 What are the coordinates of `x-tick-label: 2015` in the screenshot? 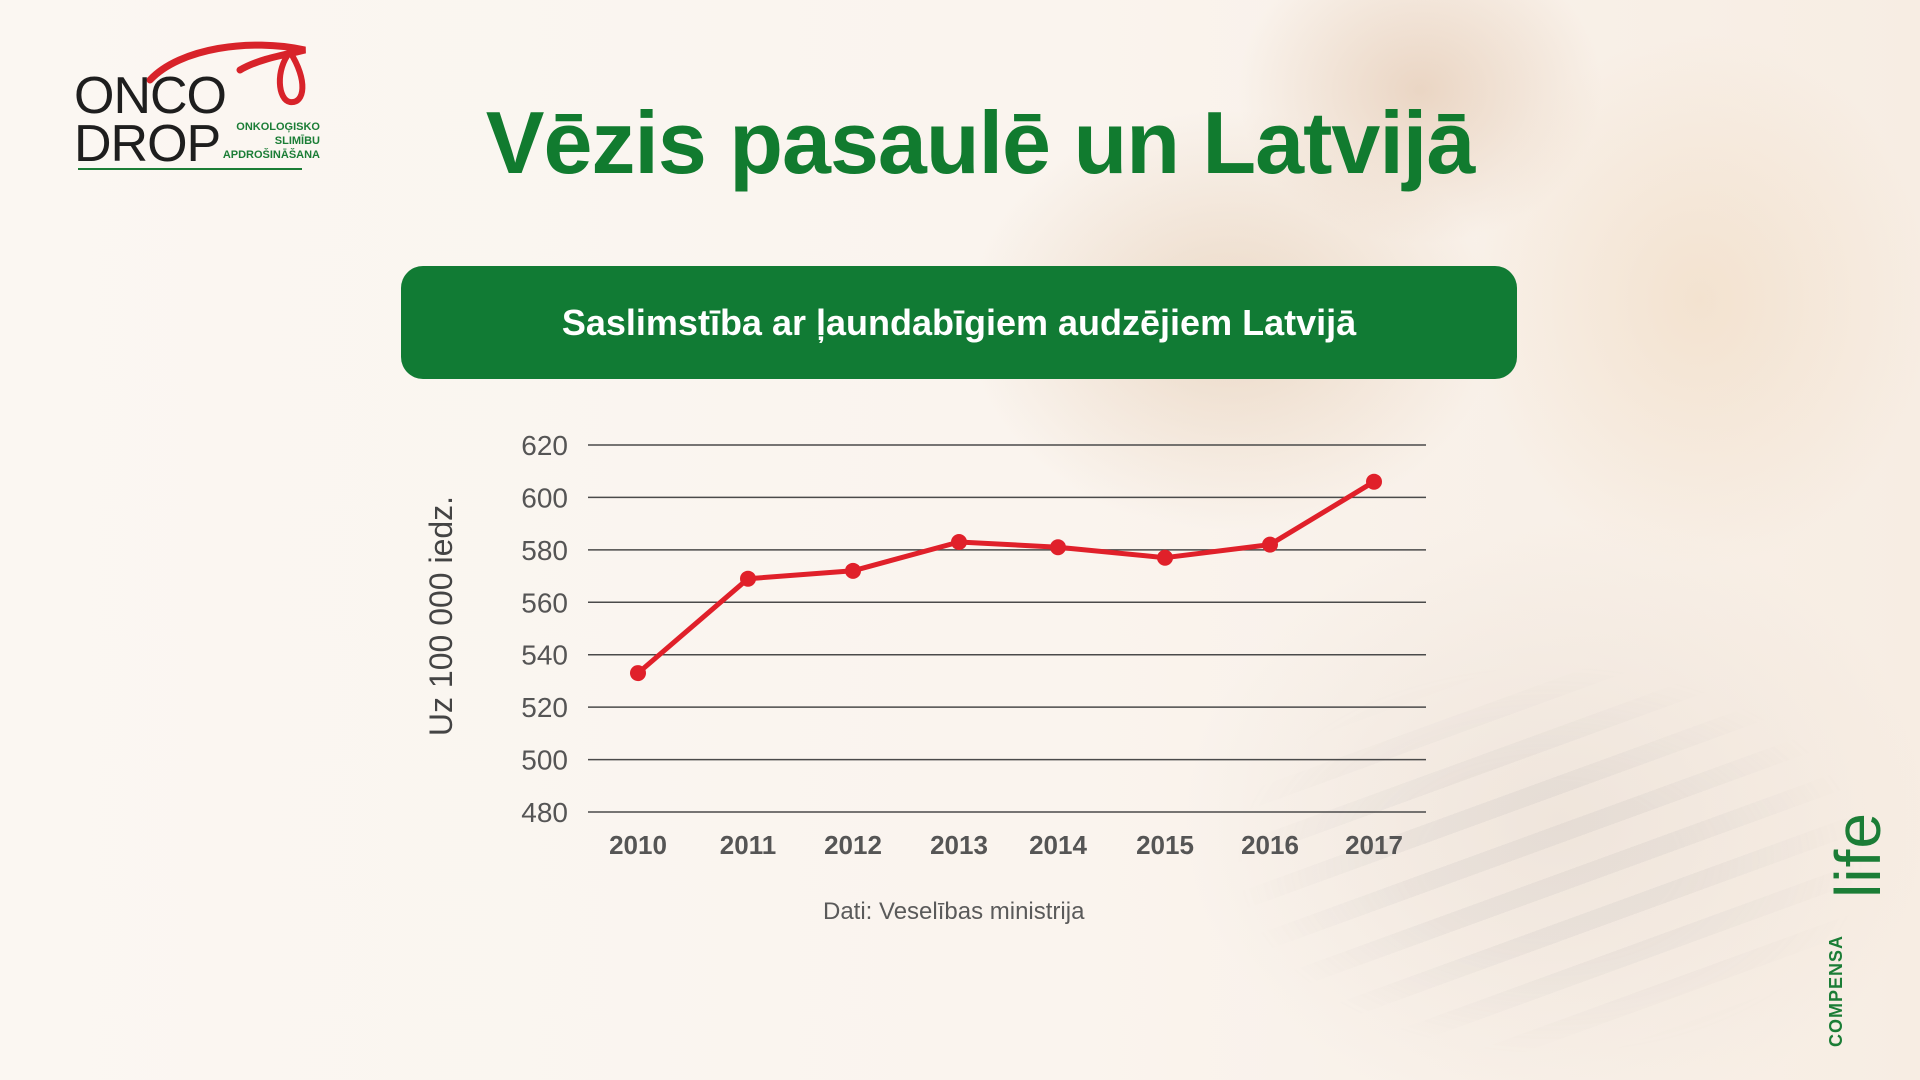 It's located at (1165, 845).